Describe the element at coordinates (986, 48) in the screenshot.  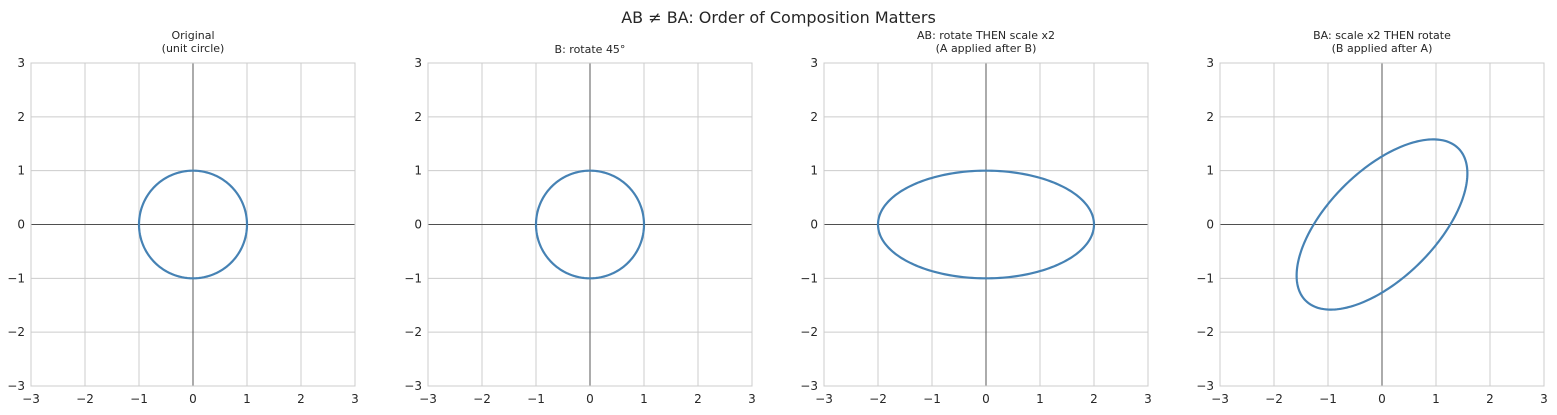
I see `subplot-title-line: (A applied after B)` at that location.